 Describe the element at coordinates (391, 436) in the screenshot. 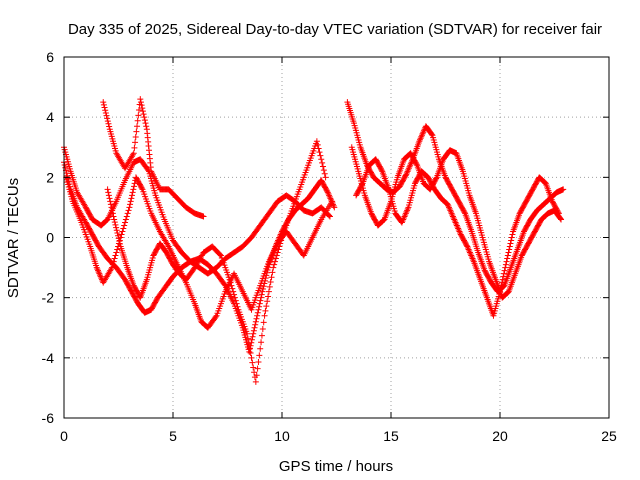

I see `x-tick-label: 15` at that location.